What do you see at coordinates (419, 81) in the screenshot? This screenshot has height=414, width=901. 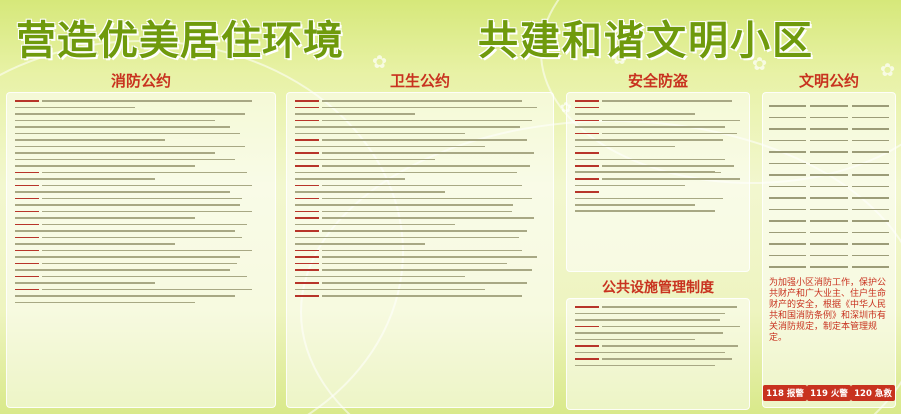 I see `hygiene-title: 卫生公约` at bounding box center [419, 81].